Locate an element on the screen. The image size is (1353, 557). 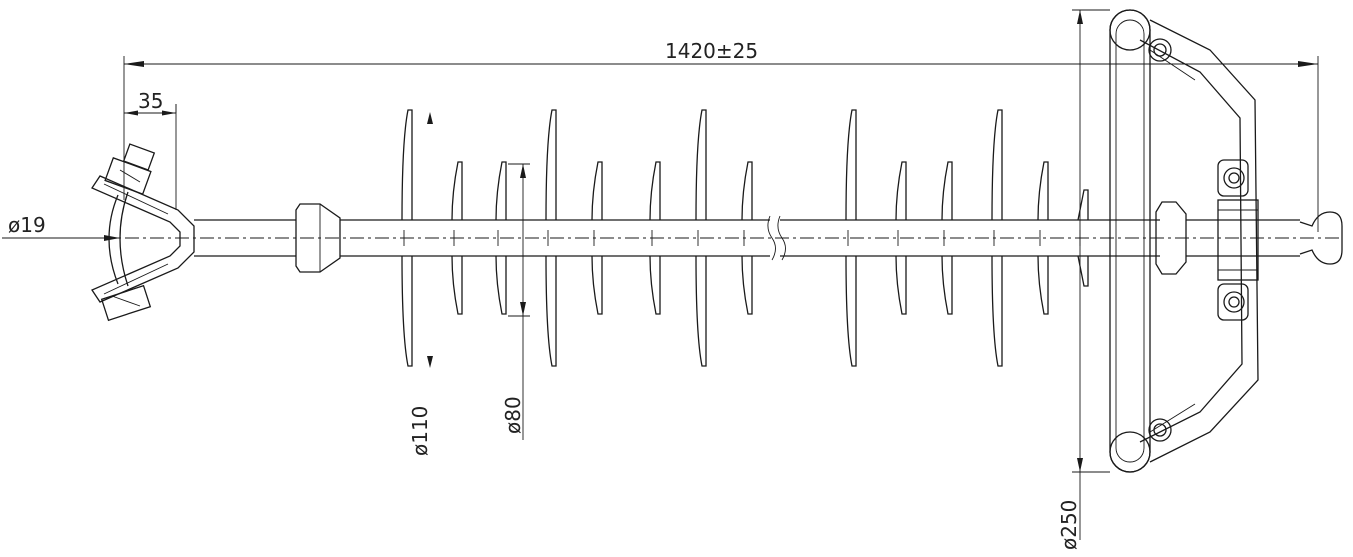
core-diameter-label: ø80 is located at coordinates (513, 415).